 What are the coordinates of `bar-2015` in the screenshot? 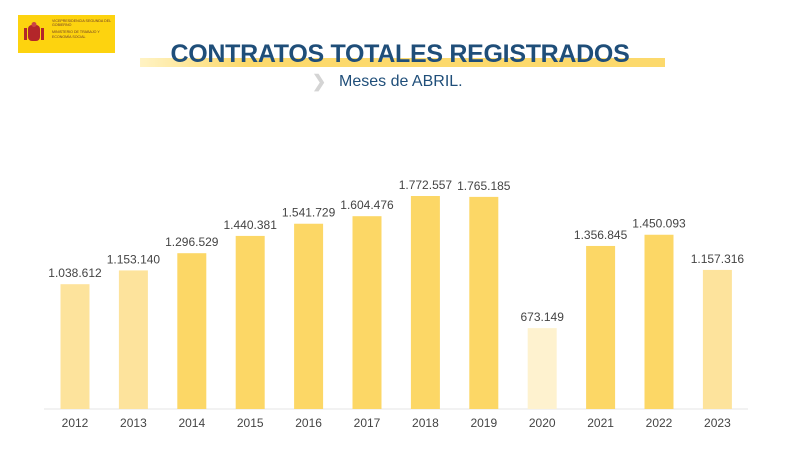 It's located at (250, 322).